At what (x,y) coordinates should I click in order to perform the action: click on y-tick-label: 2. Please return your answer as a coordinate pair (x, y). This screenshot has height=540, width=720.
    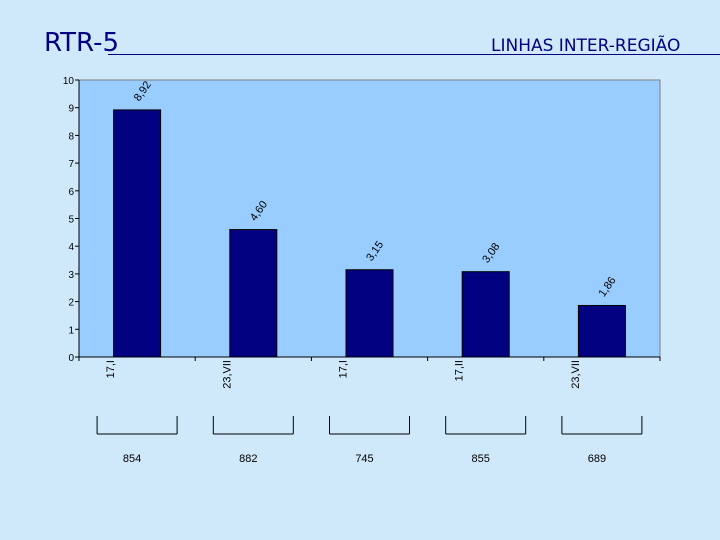
    Looking at the image, I should click on (71, 303).